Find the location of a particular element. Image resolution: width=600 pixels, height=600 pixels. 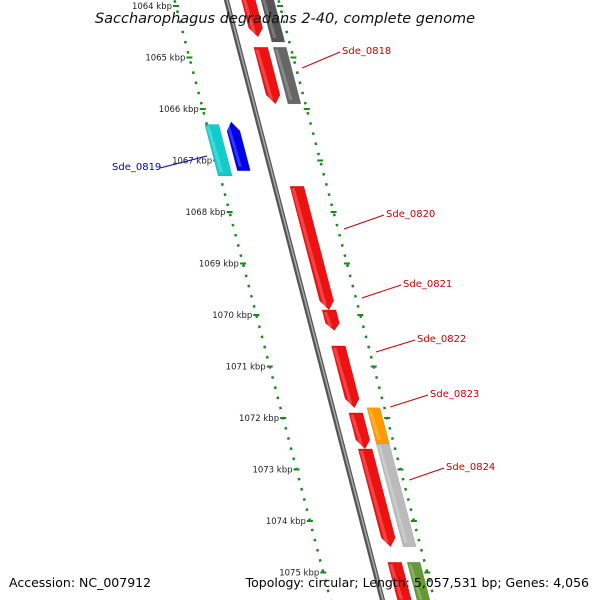

tick-label: 1069 kbp is located at coordinates (219, 265).